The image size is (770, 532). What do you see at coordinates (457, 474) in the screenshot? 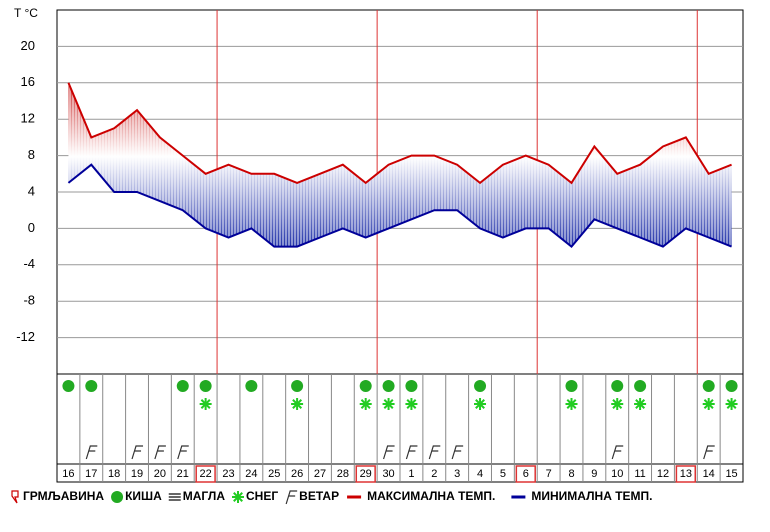
I see `x-tick-label: 3` at bounding box center [457, 474].